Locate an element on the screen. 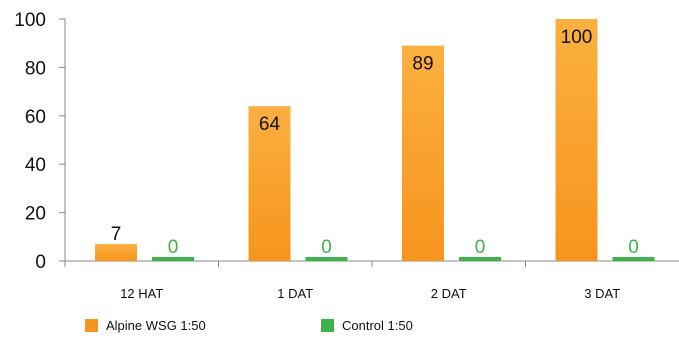 The width and height of the screenshot is (679, 346). y-tick-label: 20 is located at coordinates (35, 214).